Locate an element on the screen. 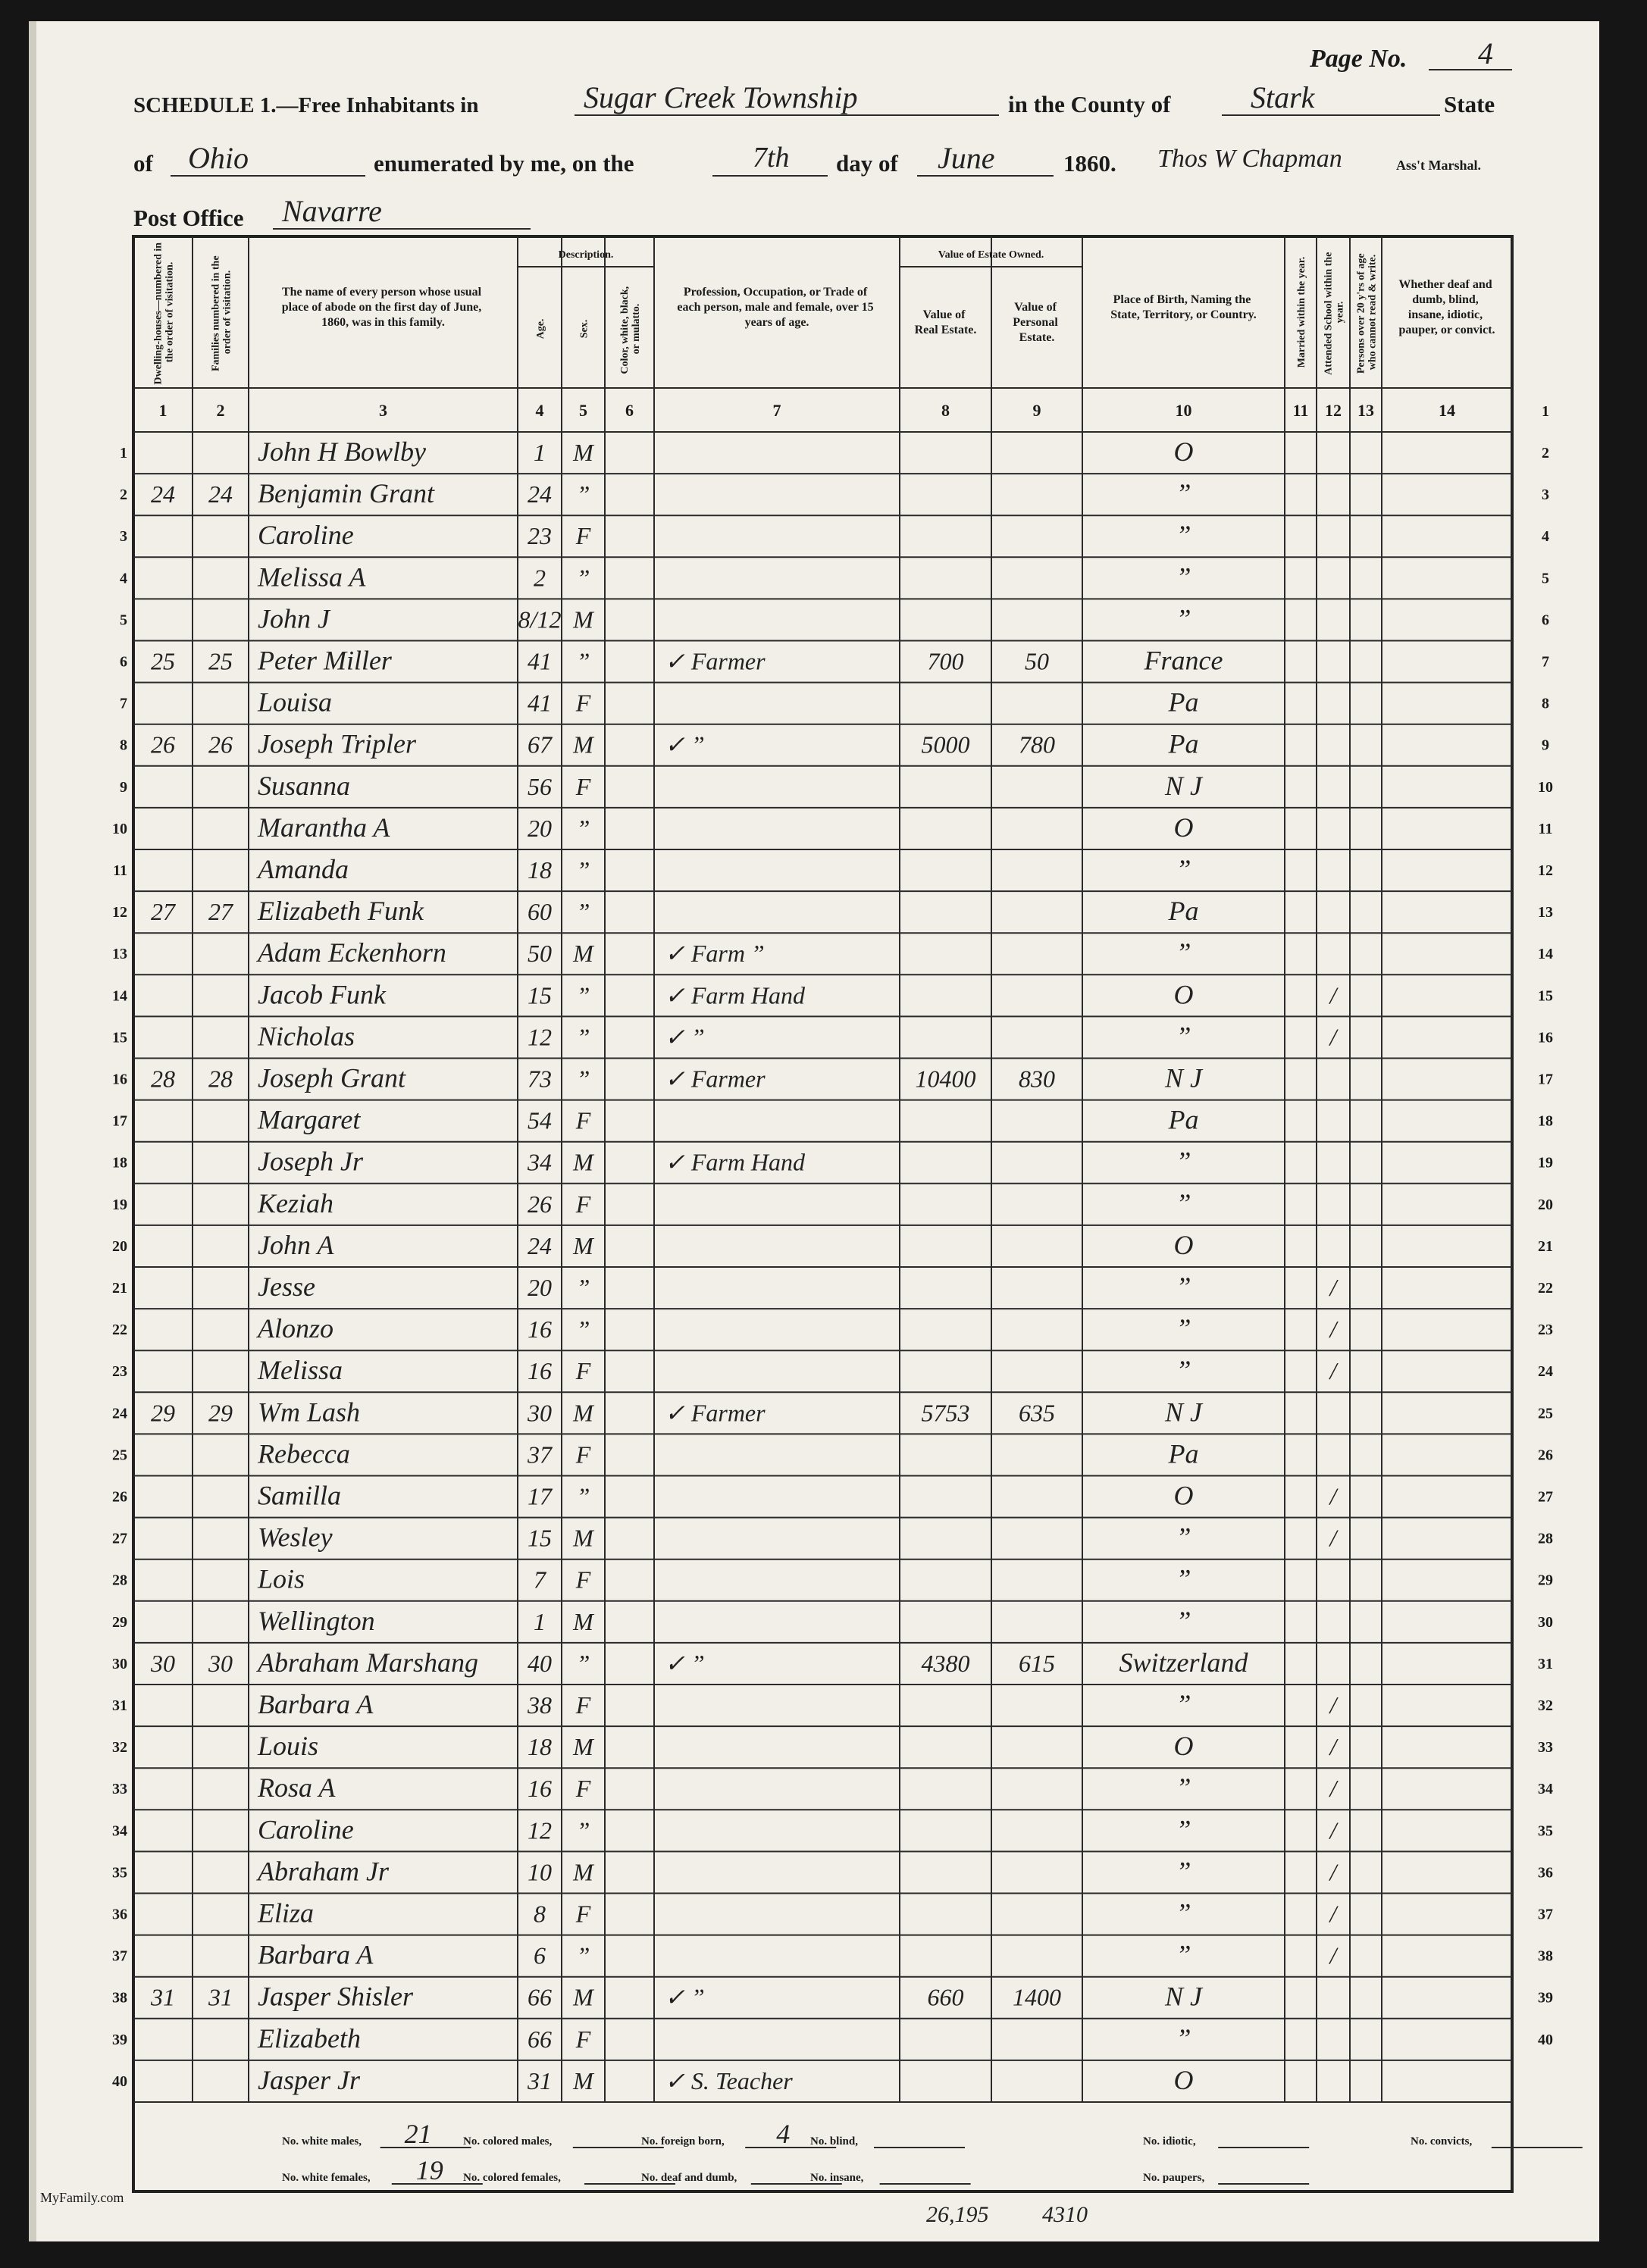 This screenshot has height=2268, width=1647. cell: 66 is located at coordinates (540, 2039).